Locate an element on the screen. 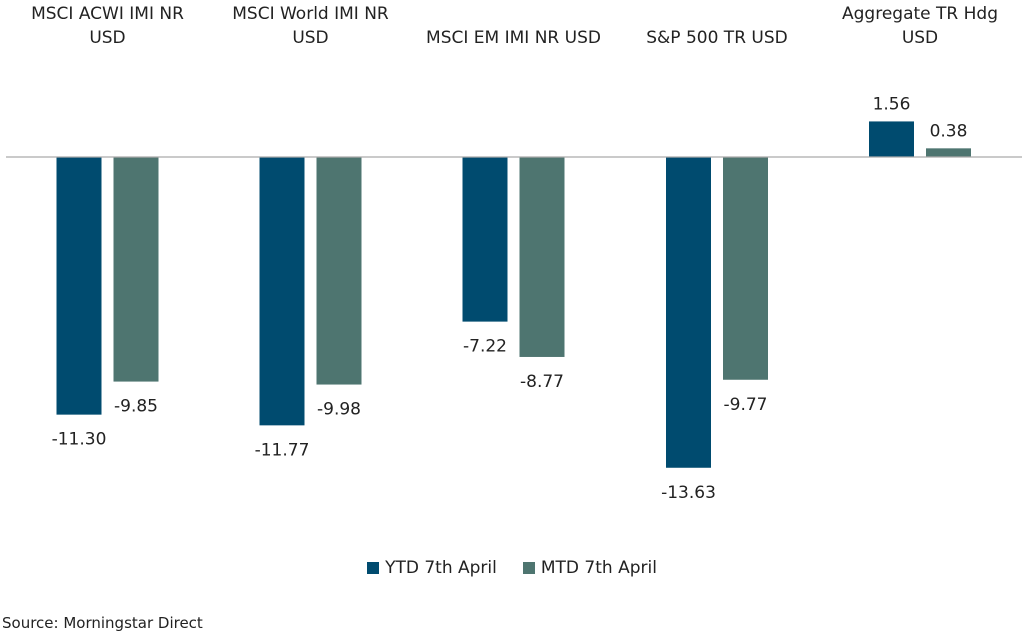  source-note: Source: Morningstar Direct is located at coordinates (102, 623).